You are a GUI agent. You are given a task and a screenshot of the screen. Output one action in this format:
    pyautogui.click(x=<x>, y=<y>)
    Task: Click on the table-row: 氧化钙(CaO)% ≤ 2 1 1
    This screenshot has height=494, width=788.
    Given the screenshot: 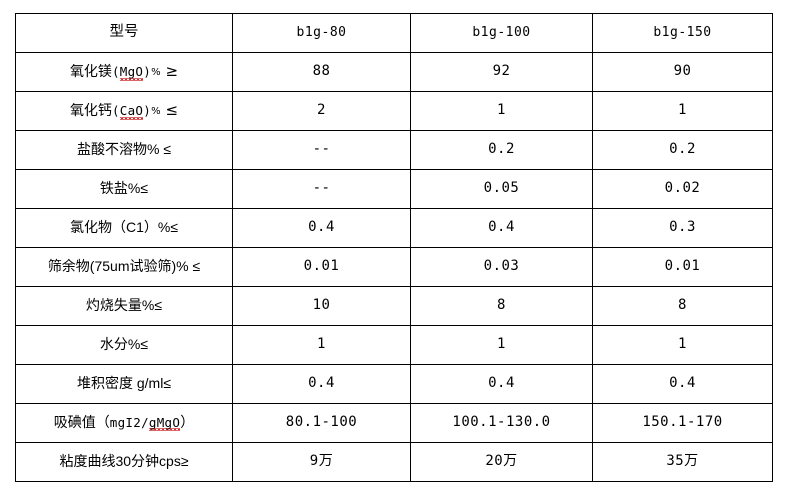 What is the action you would take?
    pyautogui.click(x=394, y=111)
    